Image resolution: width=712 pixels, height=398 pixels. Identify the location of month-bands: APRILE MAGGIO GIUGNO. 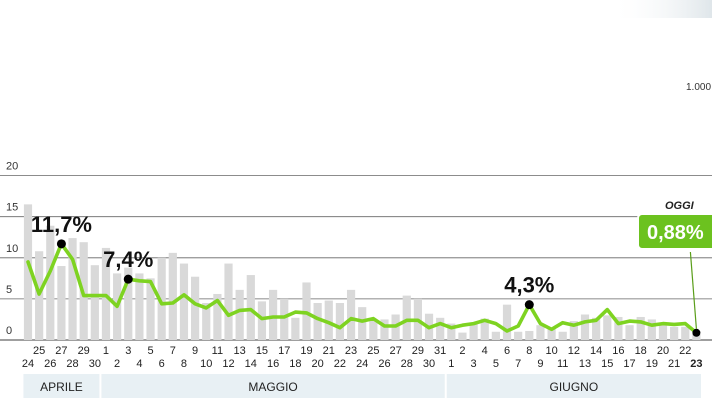
(362, 386).